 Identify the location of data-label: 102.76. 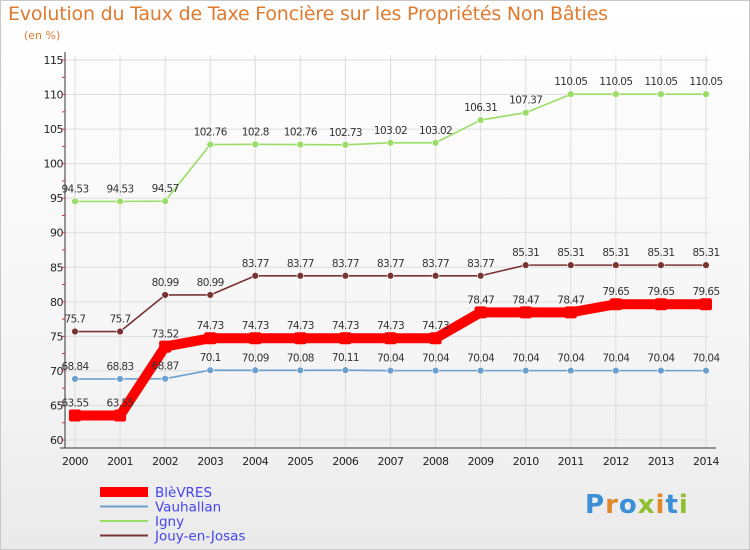
(211, 133).